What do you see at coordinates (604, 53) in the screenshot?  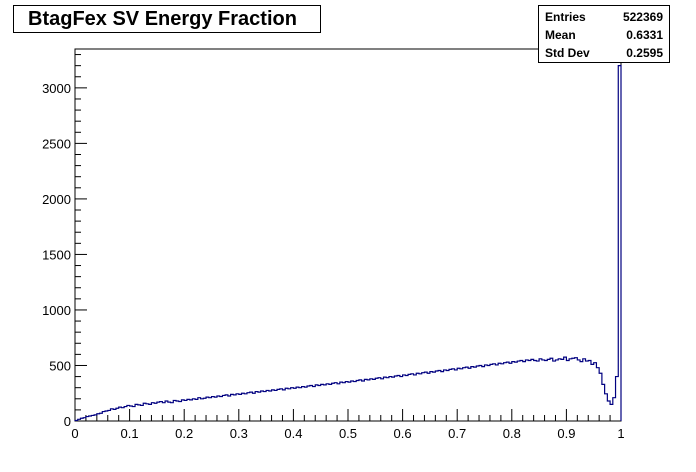 I see `stats-std-row: Std Dev 0.2595` at bounding box center [604, 53].